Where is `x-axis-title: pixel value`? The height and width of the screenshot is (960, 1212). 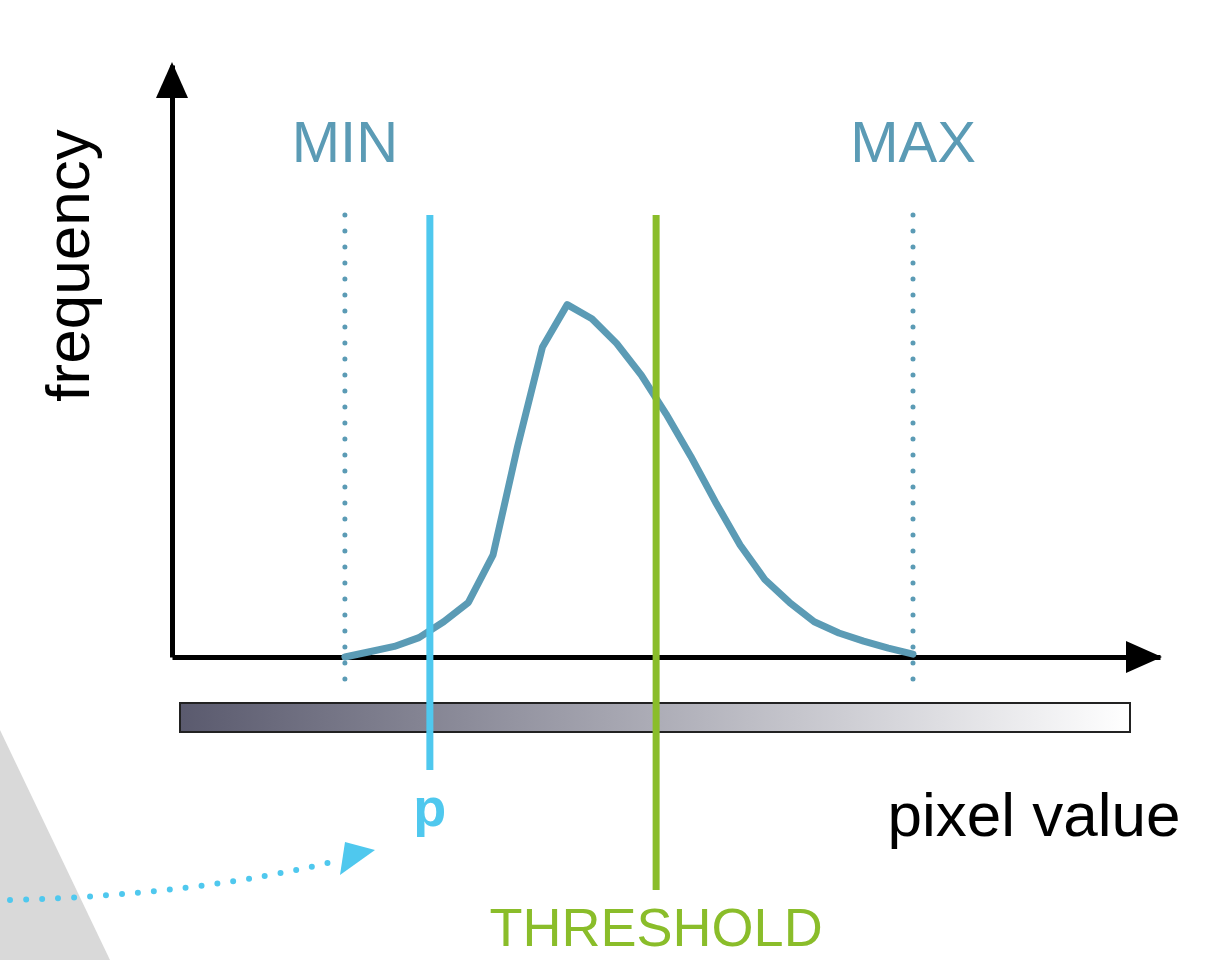 x-axis-title: pixel value is located at coordinates (1034, 814).